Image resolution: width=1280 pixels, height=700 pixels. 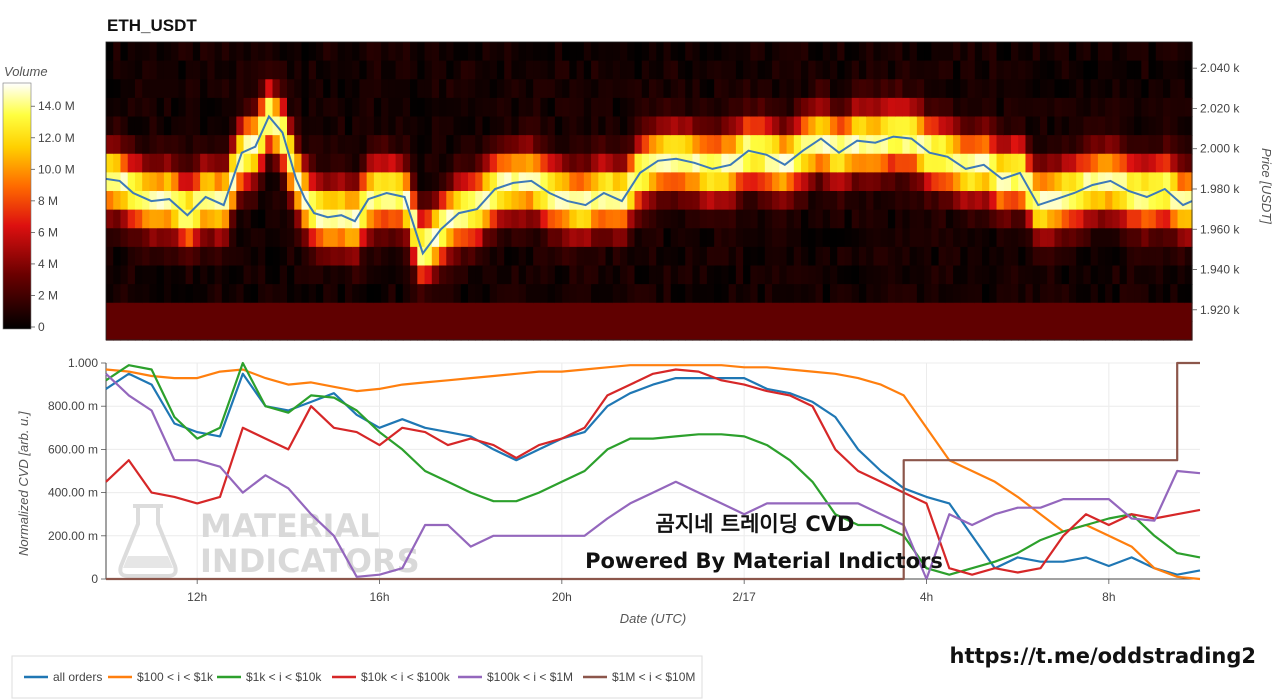 I want to click on heatmap-y-tick-label: 1.920 k, so click(x=1220, y=310).